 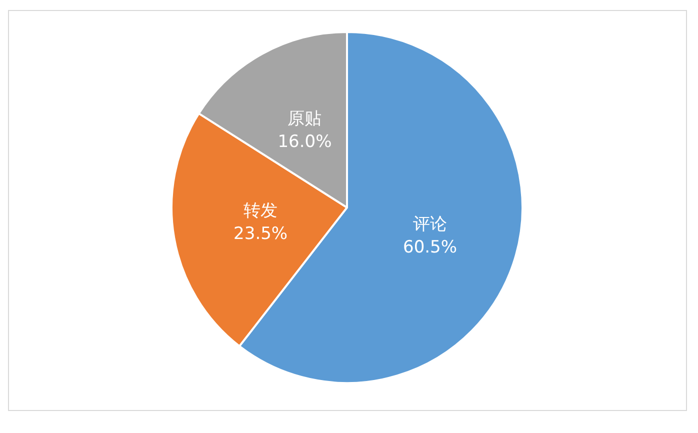 What do you see at coordinates (305, 119) in the screenshot?
I see `slice-label: 原贴` at bounding box center [305, 119].